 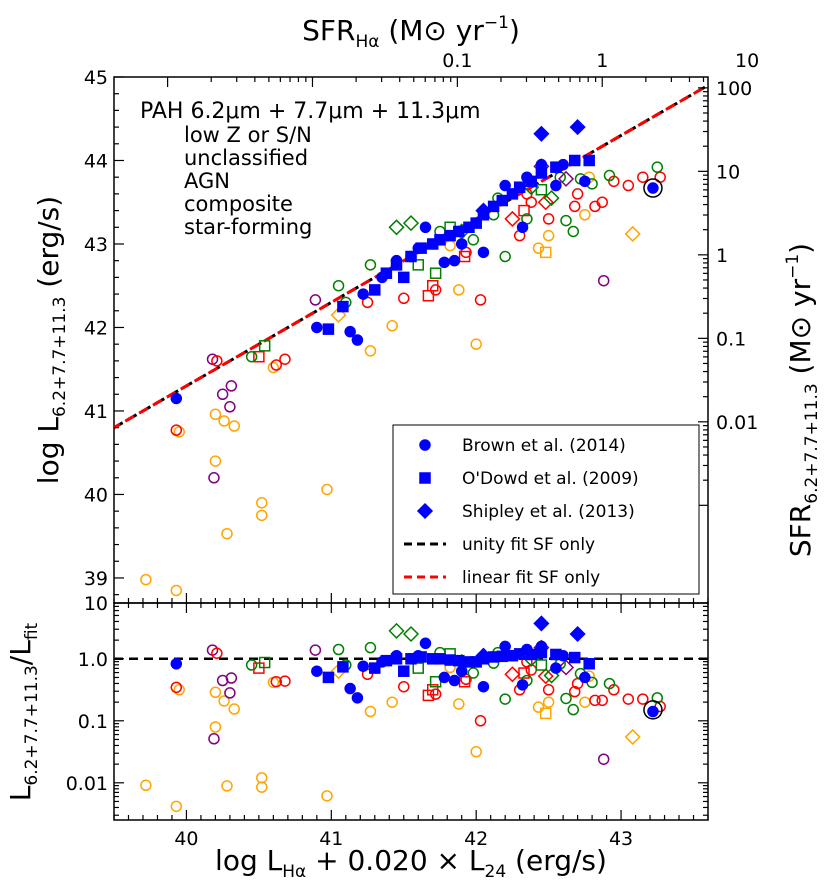 I want to click on residual-y-axis-label-mid: /L, so click(x=20, y=652).